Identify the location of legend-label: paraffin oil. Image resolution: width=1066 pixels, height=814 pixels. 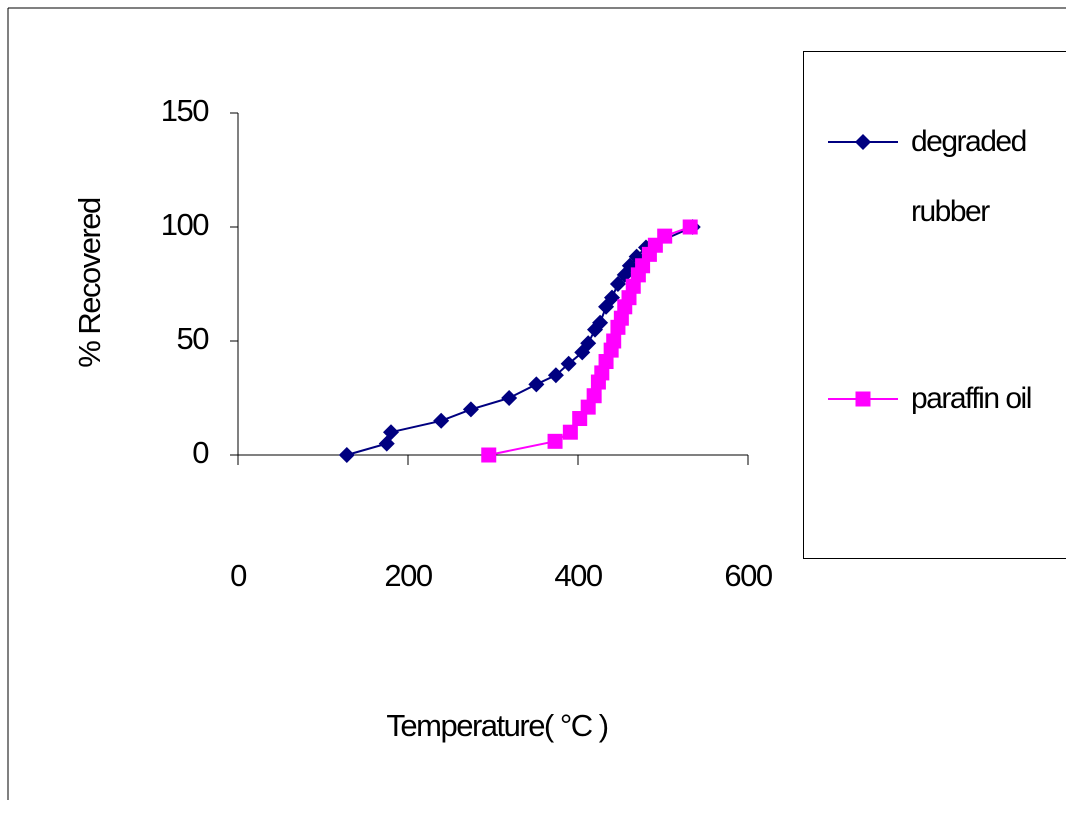
(971, 398).